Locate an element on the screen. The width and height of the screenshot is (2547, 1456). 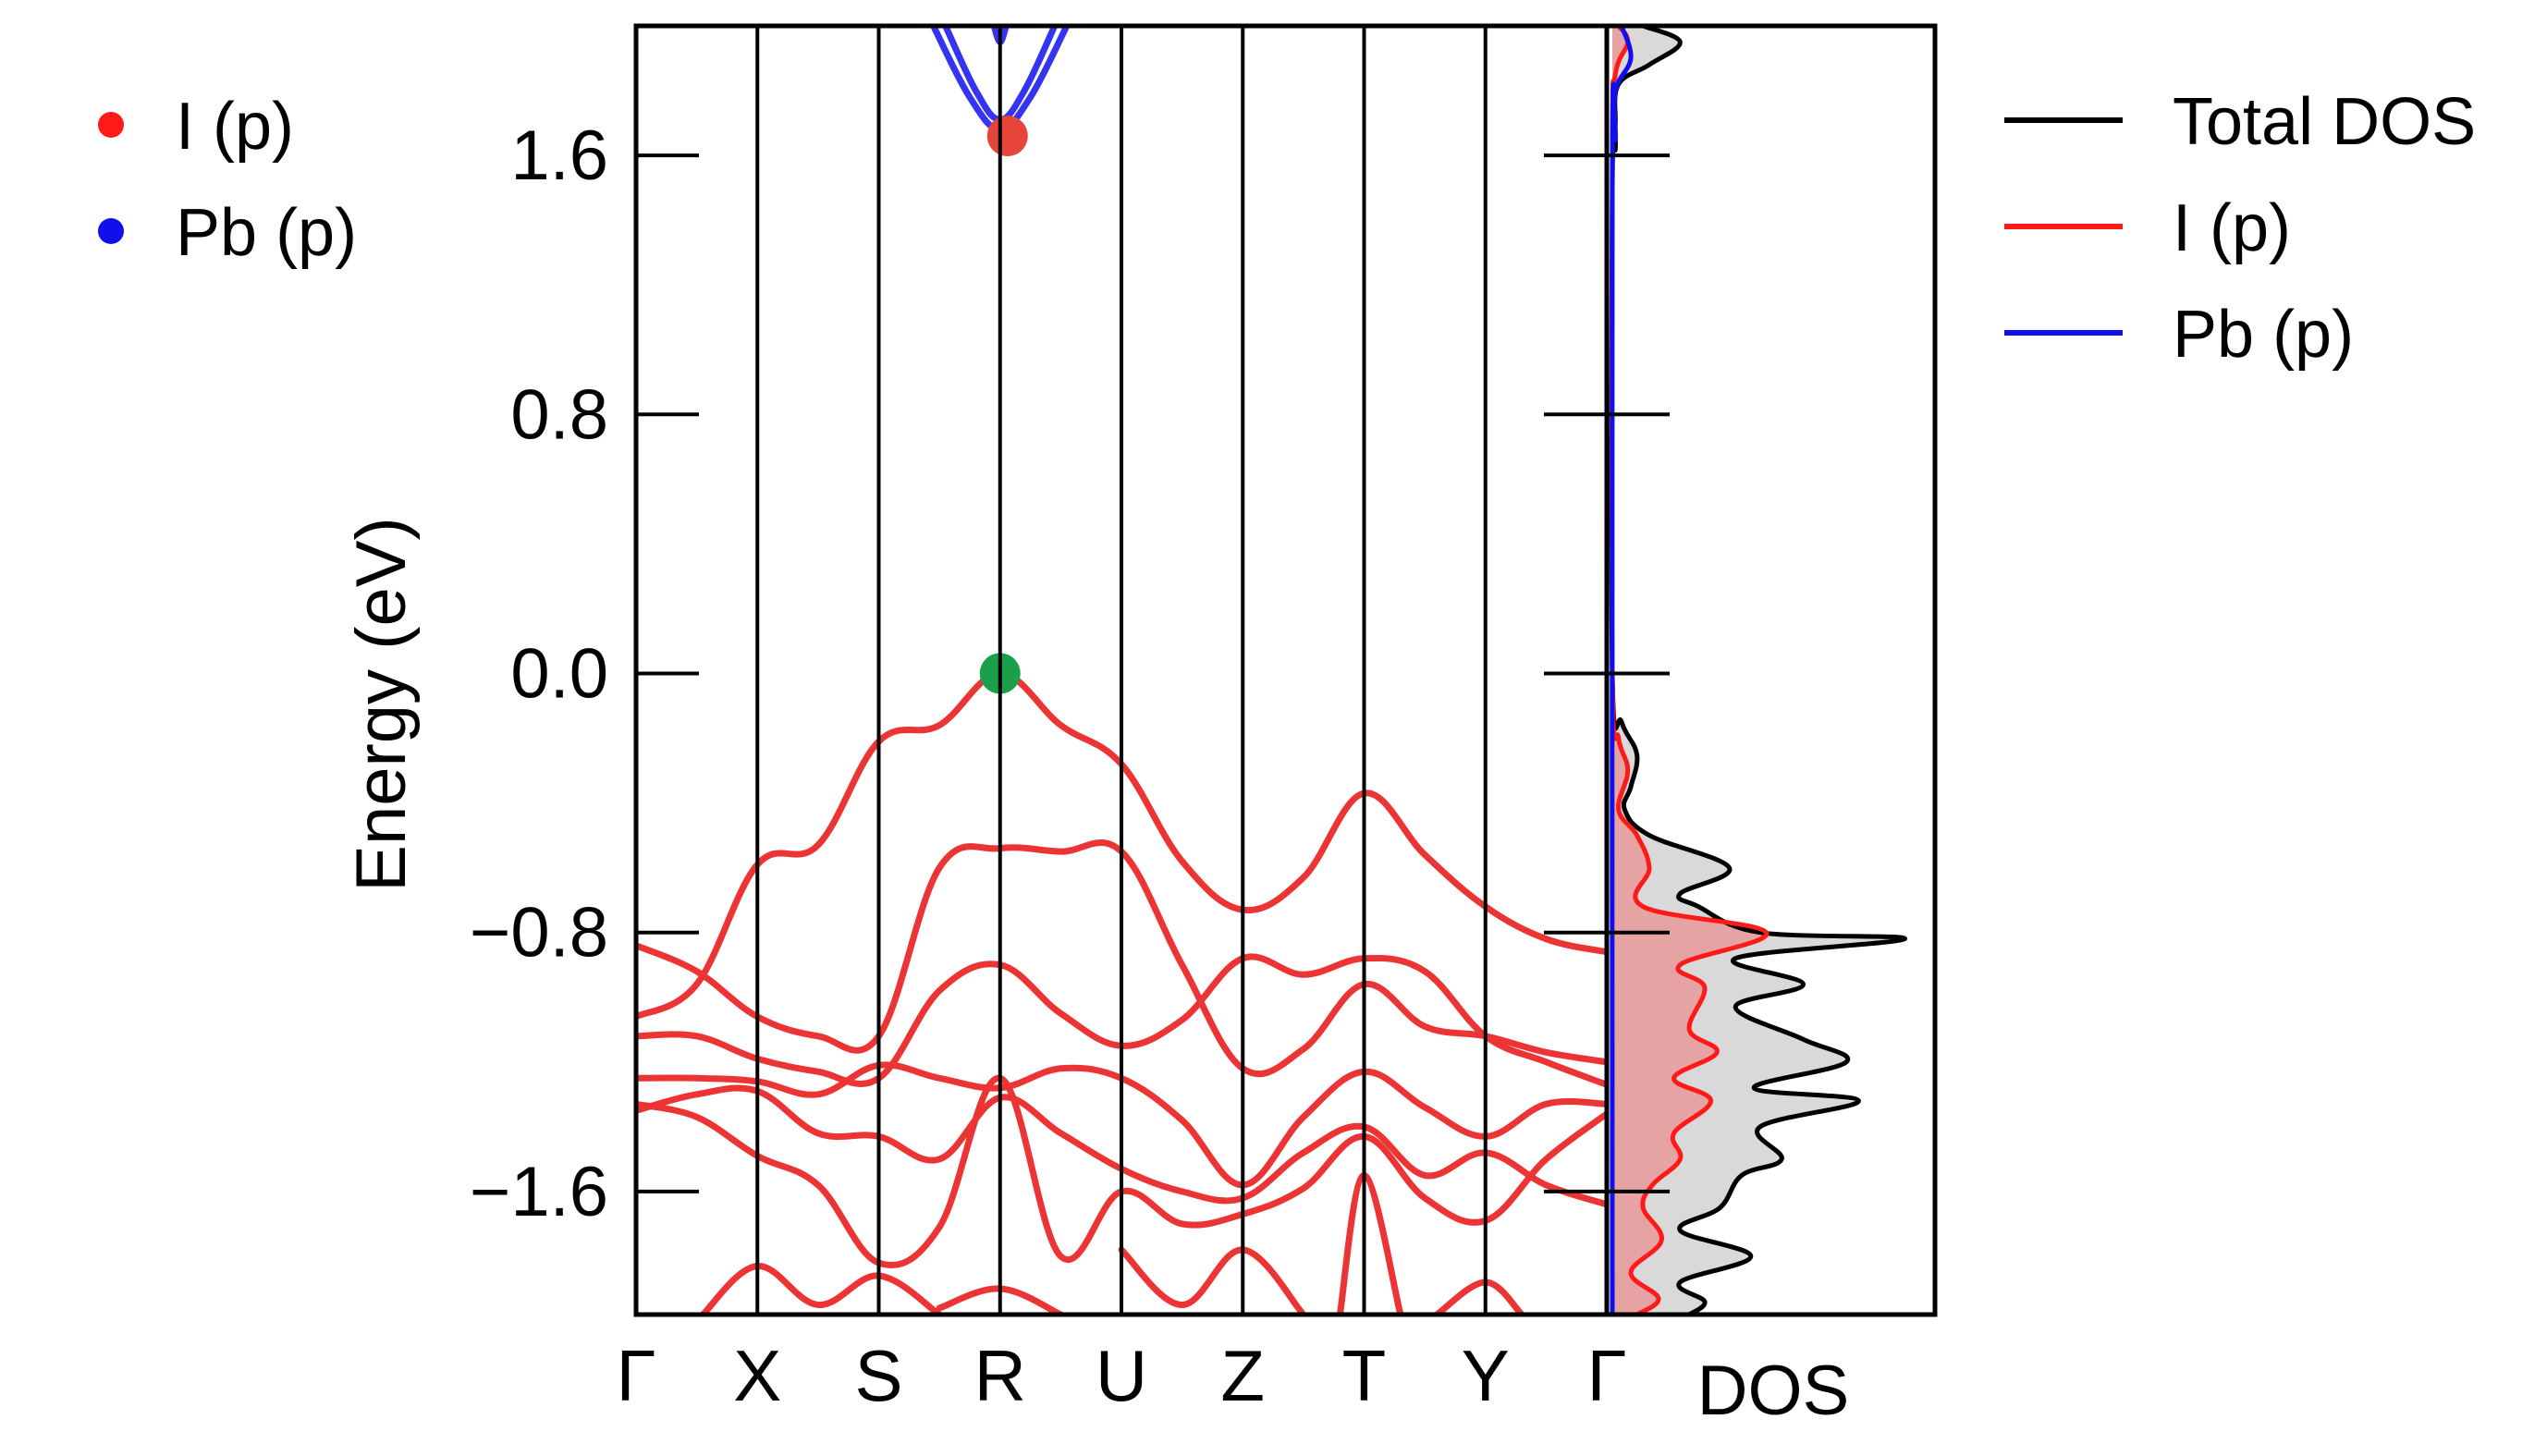
ip-dos-fill is located at coordinates (1689, 670).